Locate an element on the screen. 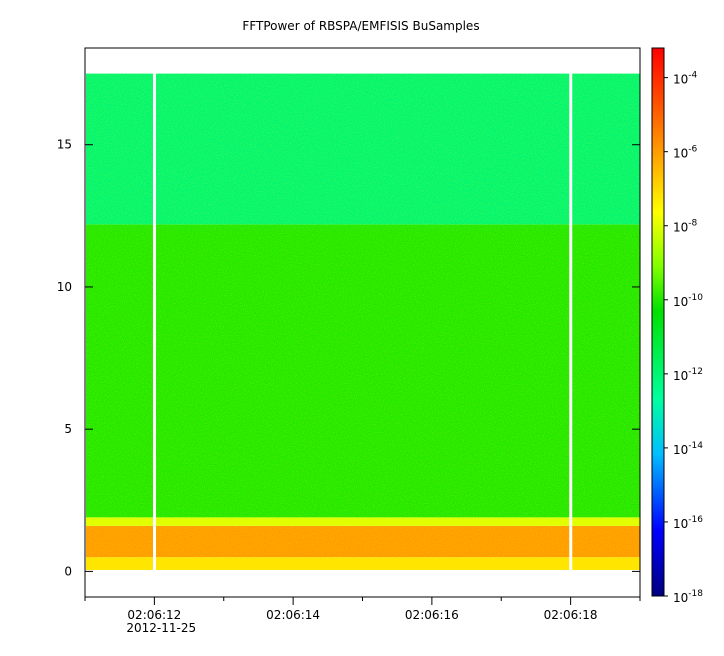 This screenshot has height=656, width=724. colorbar: 10⁻⁴ 10⁻⁶ 10⁻⁸ 10⁻¹⁰ 10⁻¹² 10⁻¹⁴ 10⁻¹⁶ 10⁻¹⁸ is located at coordinates (677, 326).